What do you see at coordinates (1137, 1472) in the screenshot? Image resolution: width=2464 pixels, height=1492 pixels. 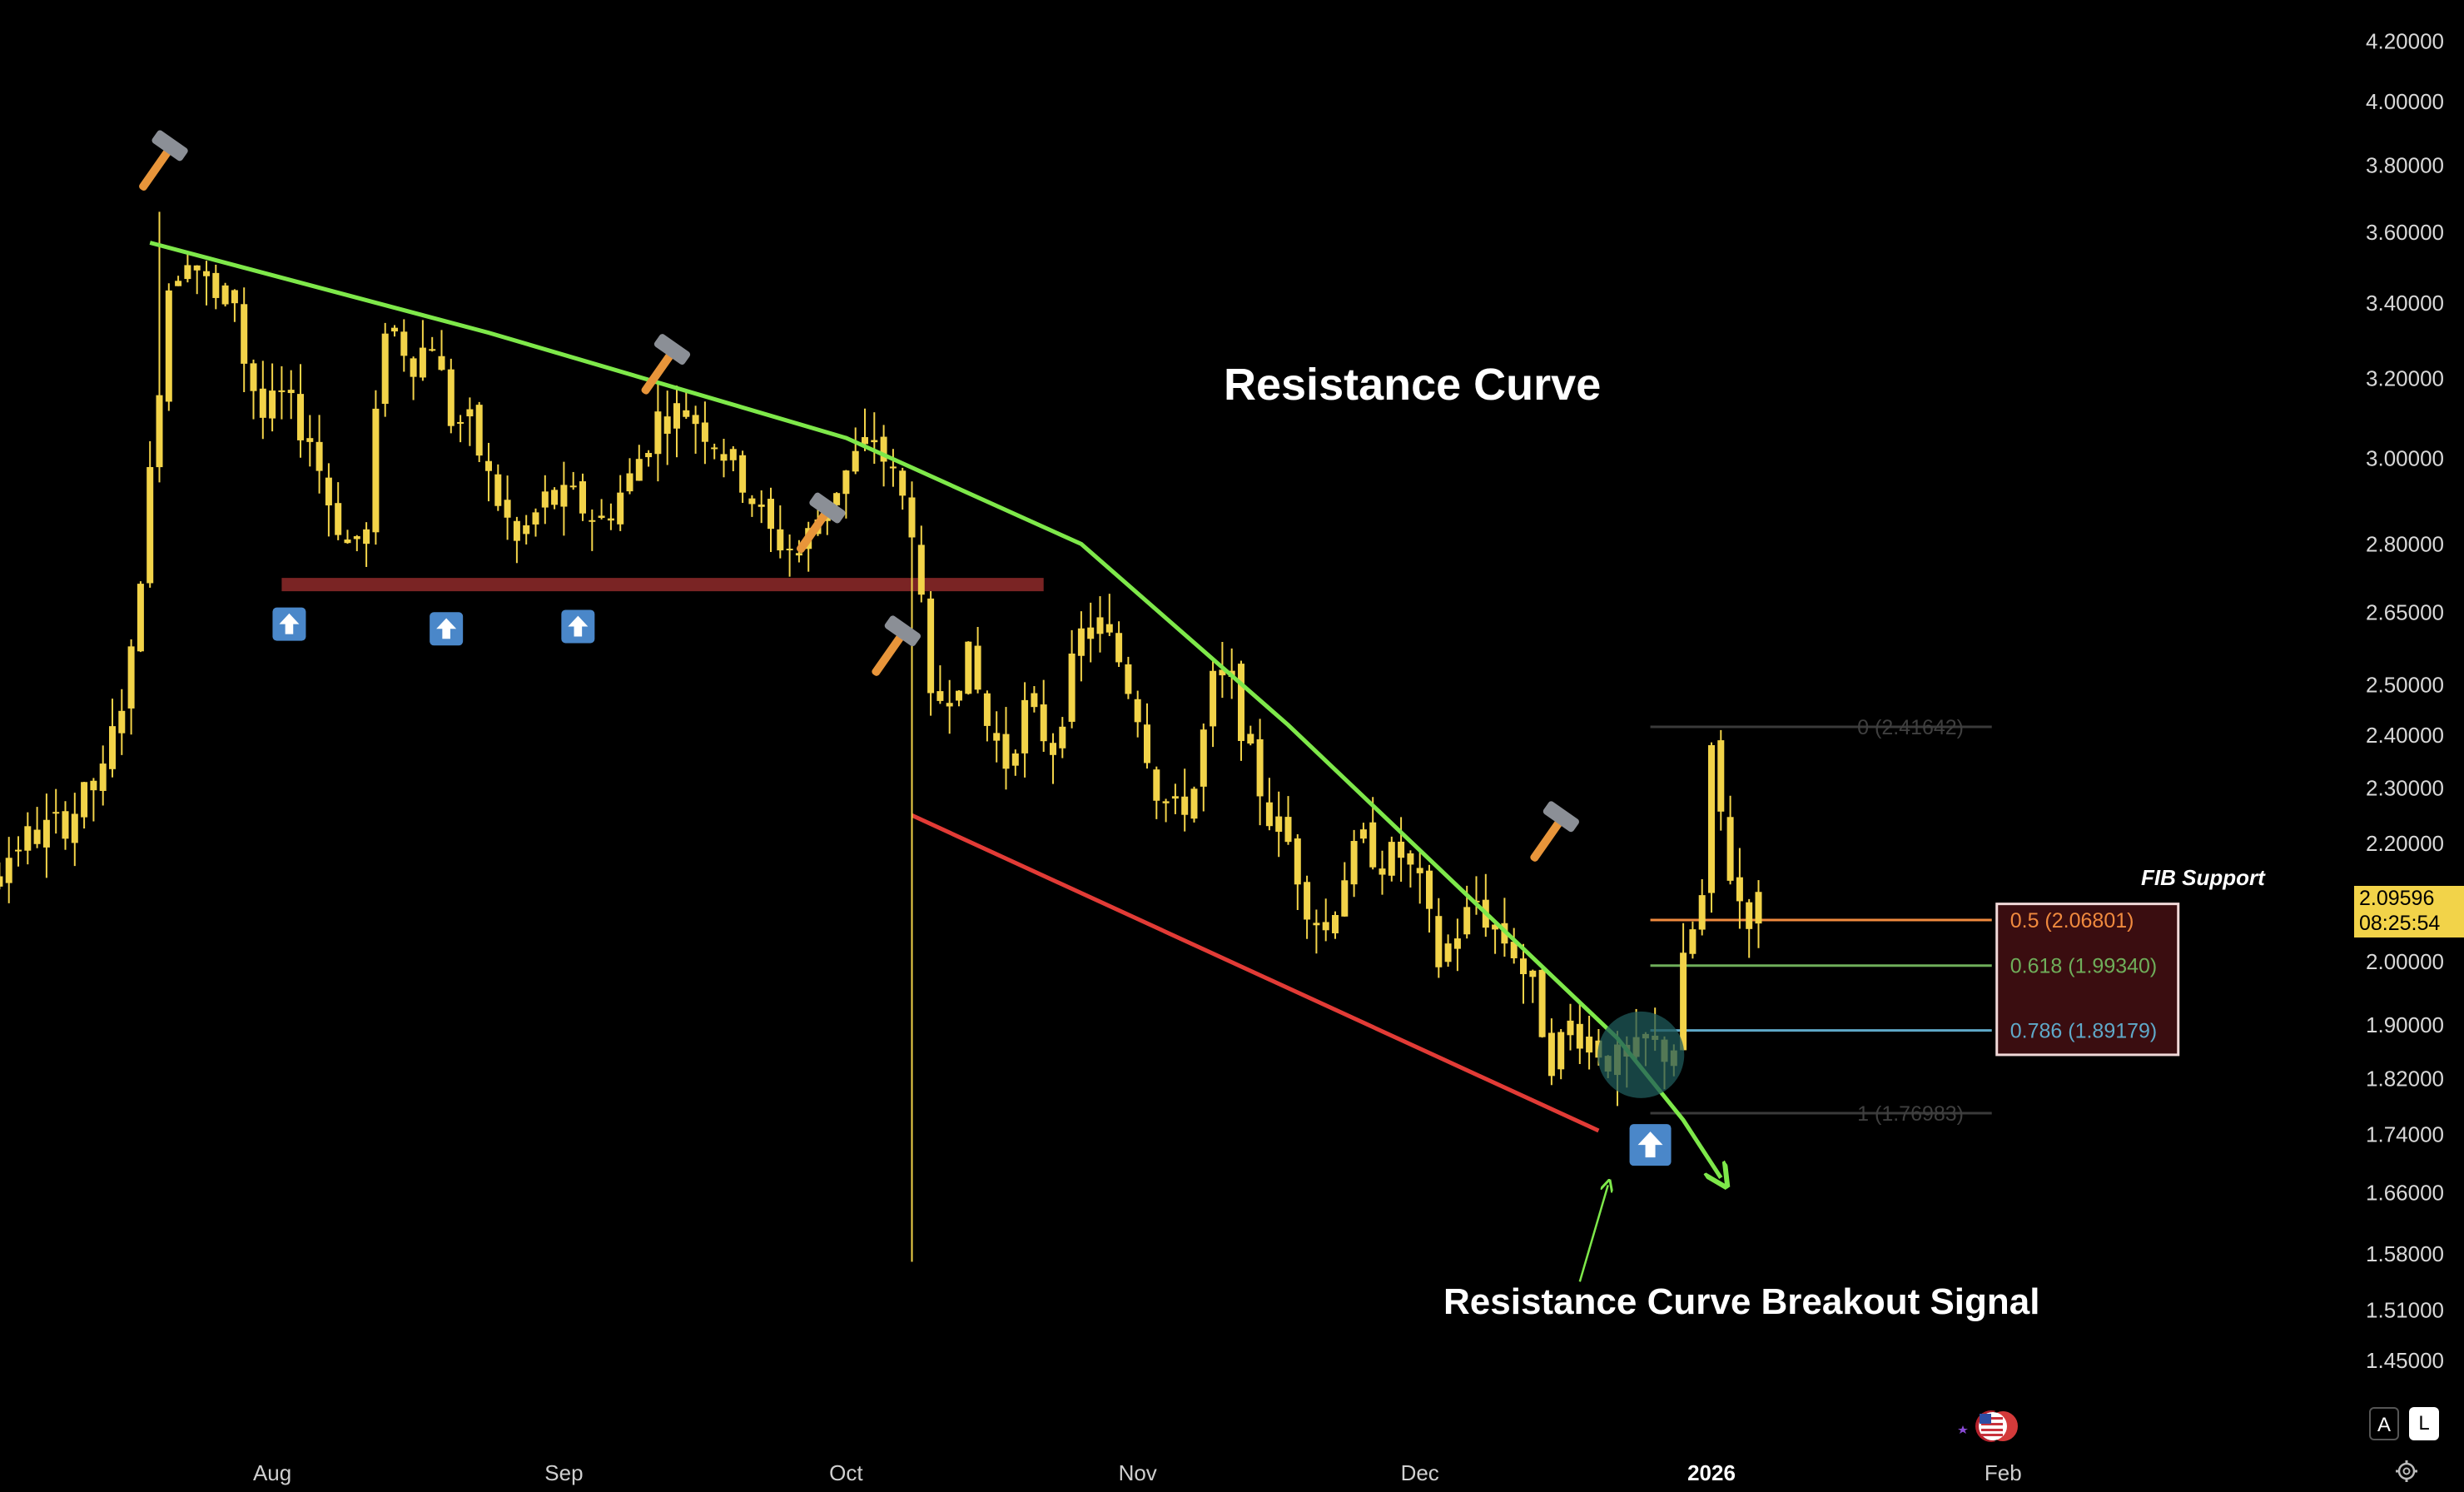 I see `x-axis: JulAugSepOctNovDec2026Feb` at bounding box center [1137, 1472].